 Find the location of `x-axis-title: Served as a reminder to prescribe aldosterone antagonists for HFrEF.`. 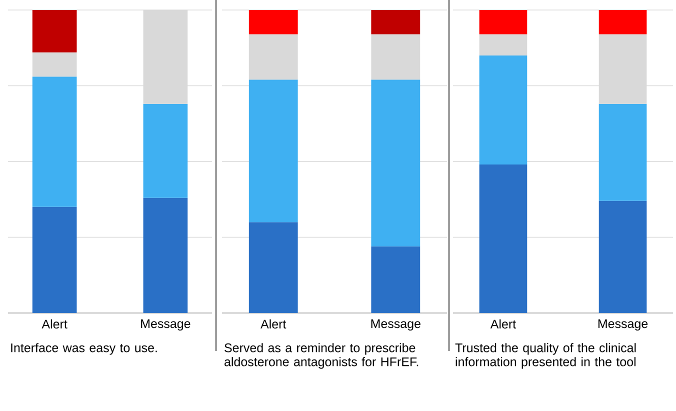

x-axis-title: Served as a reminder to prescribe aldosterone antagonists for HFrEF. is located at coordinates (321, 356).